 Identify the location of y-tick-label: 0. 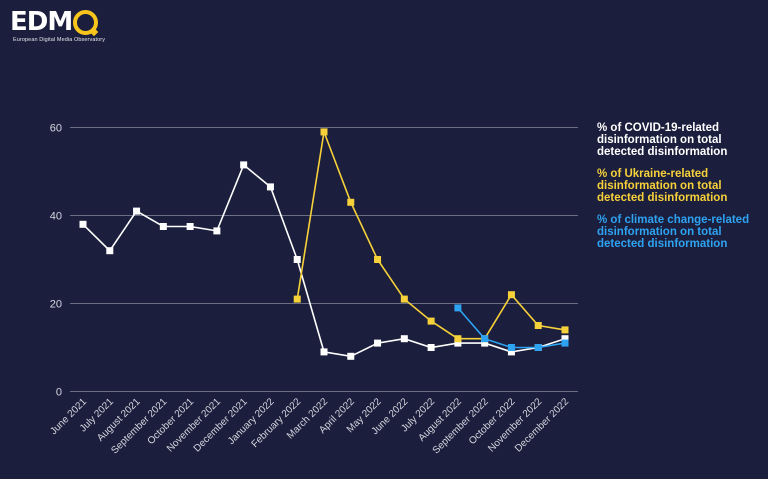
(59, 393).